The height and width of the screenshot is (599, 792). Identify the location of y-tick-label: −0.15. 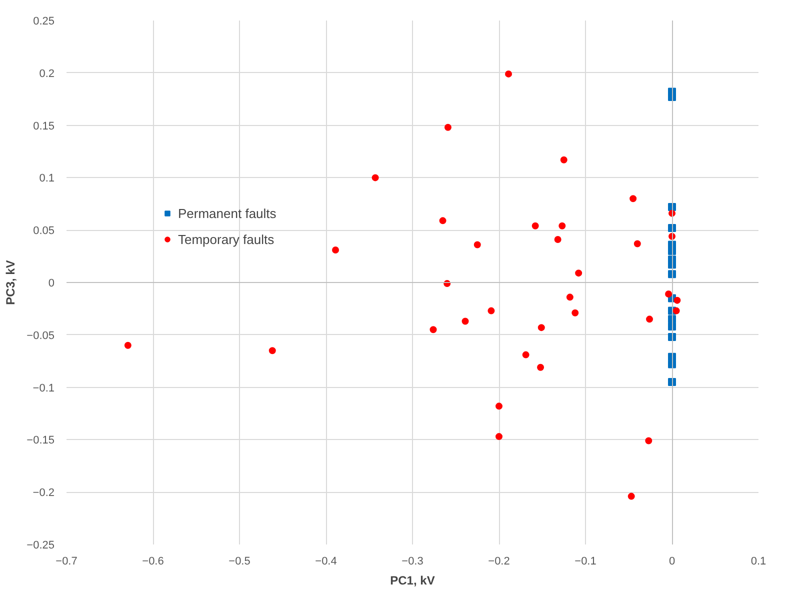
(40, 440).